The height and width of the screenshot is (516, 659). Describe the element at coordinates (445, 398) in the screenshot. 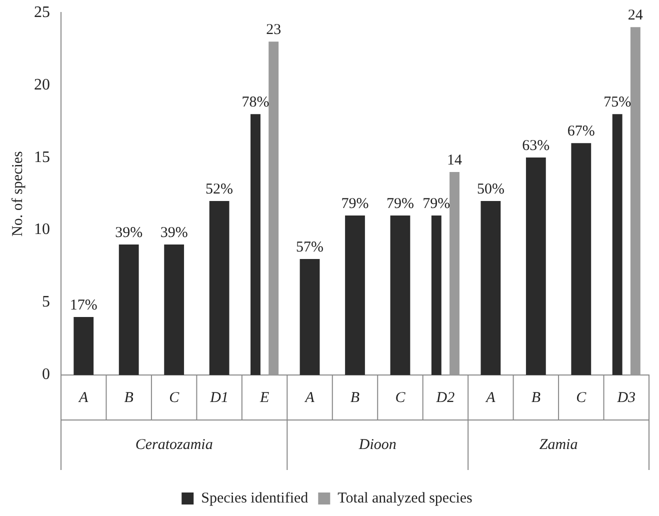

I see `x-tick-label: D2` at that location.